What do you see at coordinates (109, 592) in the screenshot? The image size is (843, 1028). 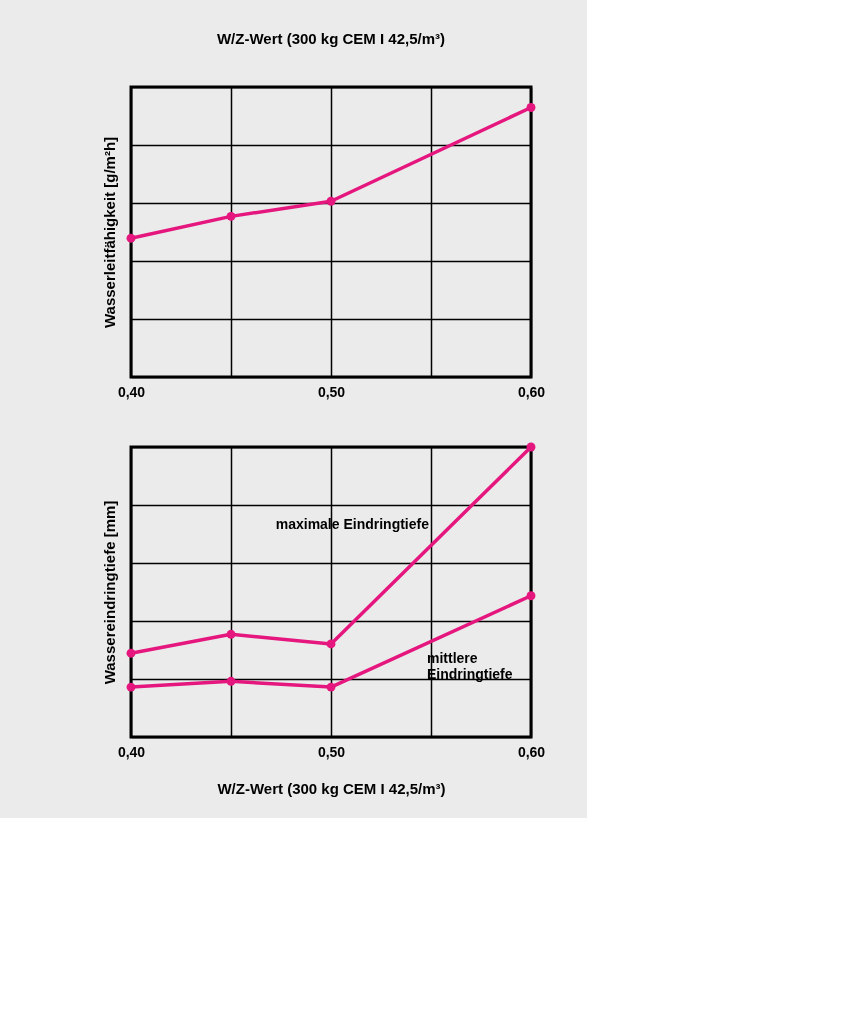 I see `y-axis-title: Wassereindringtiefe [mm]` at bounding box center [109, 592].